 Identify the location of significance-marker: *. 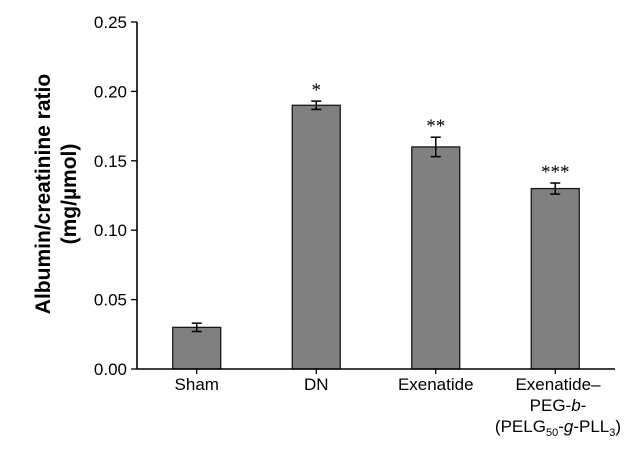
(317, 90).